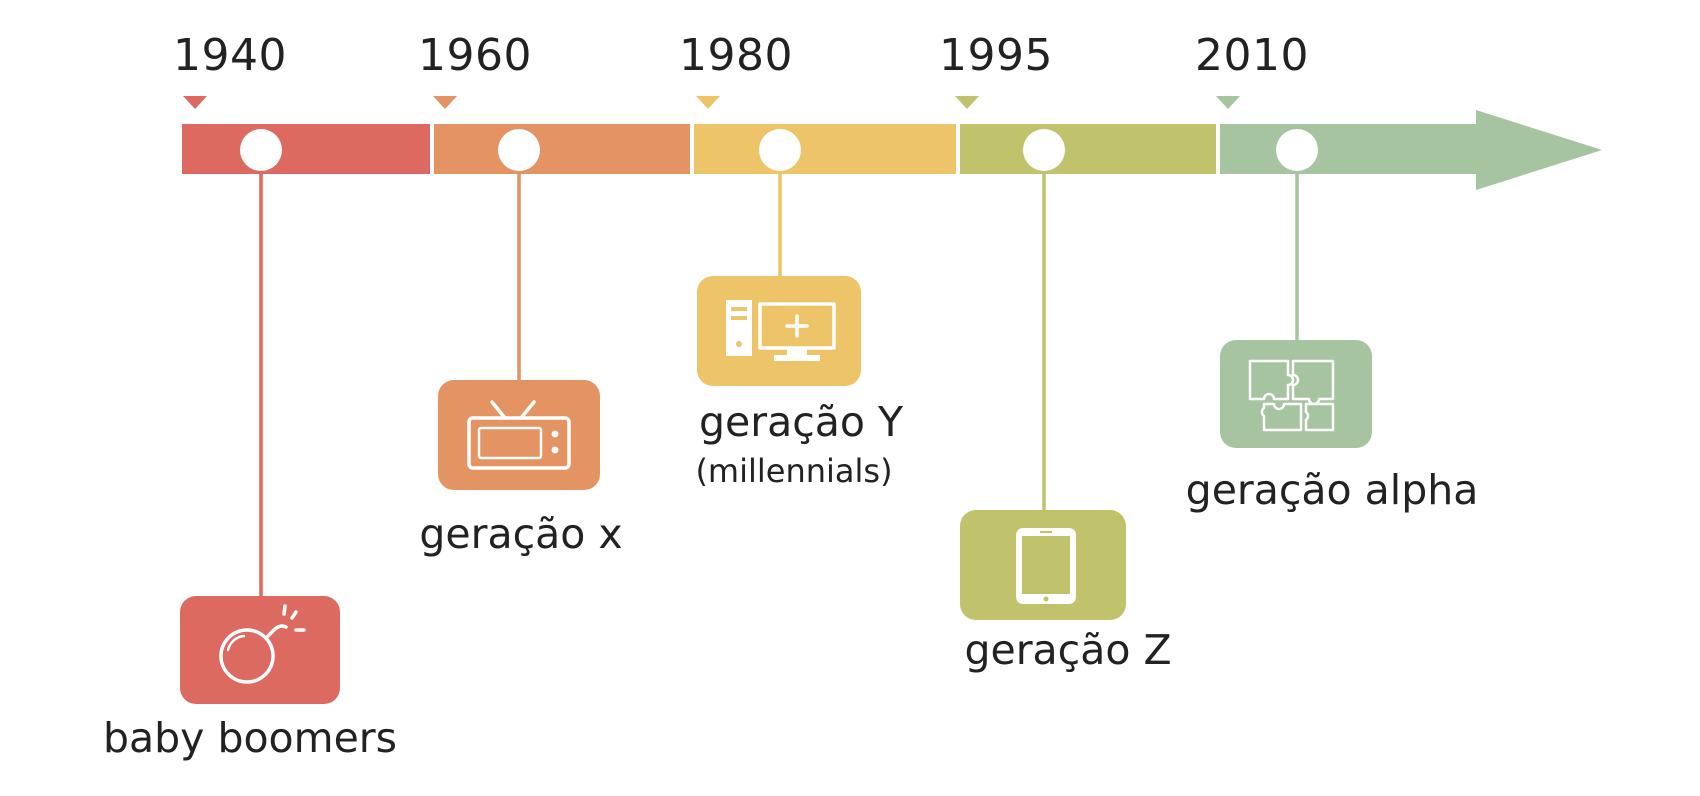  Describe the element at coordinates (1291, 395) in the screenshot. I see `puzzle-icon` at that location.